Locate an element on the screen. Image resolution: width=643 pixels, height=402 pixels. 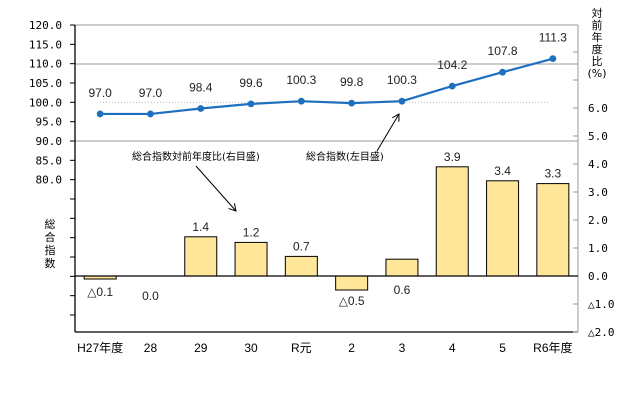
left-tick-label: 100.0 is located at coordinates (45, 102).